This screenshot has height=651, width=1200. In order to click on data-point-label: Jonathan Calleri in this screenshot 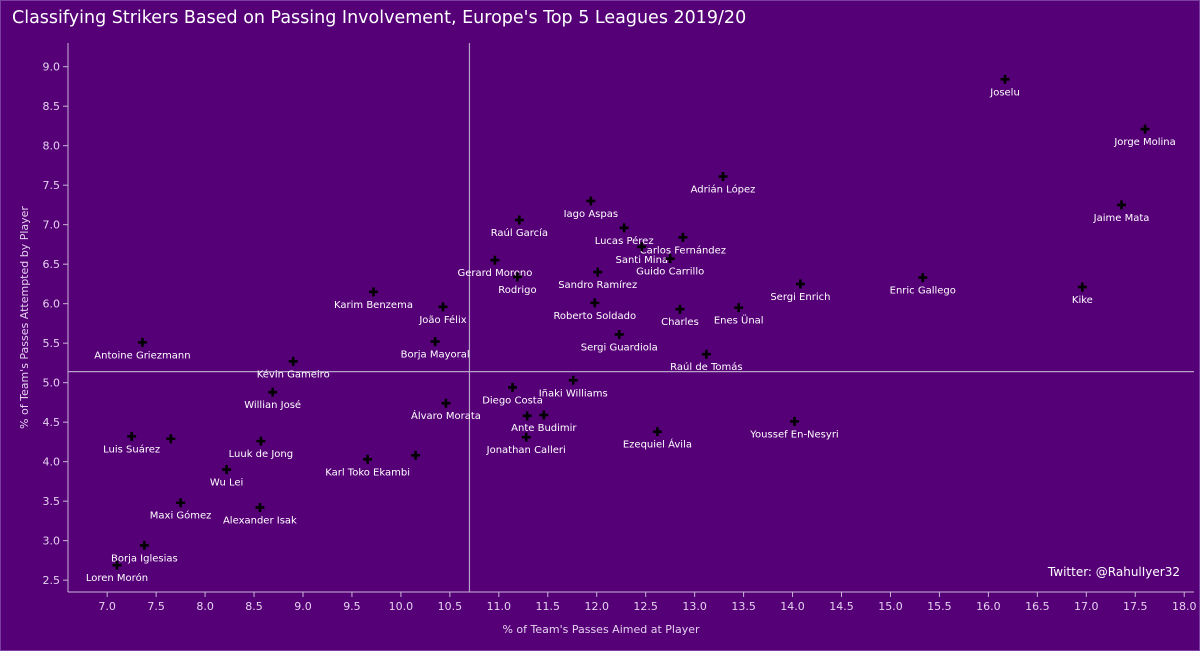, I will do `click(526, 450)`.